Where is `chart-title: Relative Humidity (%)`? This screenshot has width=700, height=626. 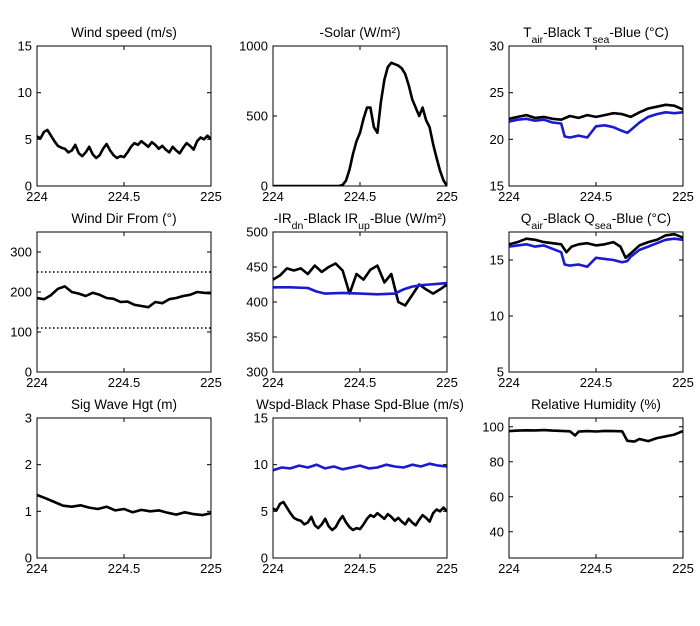
chart-title: Relative Humidity (%) is located at coordinates (596, 404).